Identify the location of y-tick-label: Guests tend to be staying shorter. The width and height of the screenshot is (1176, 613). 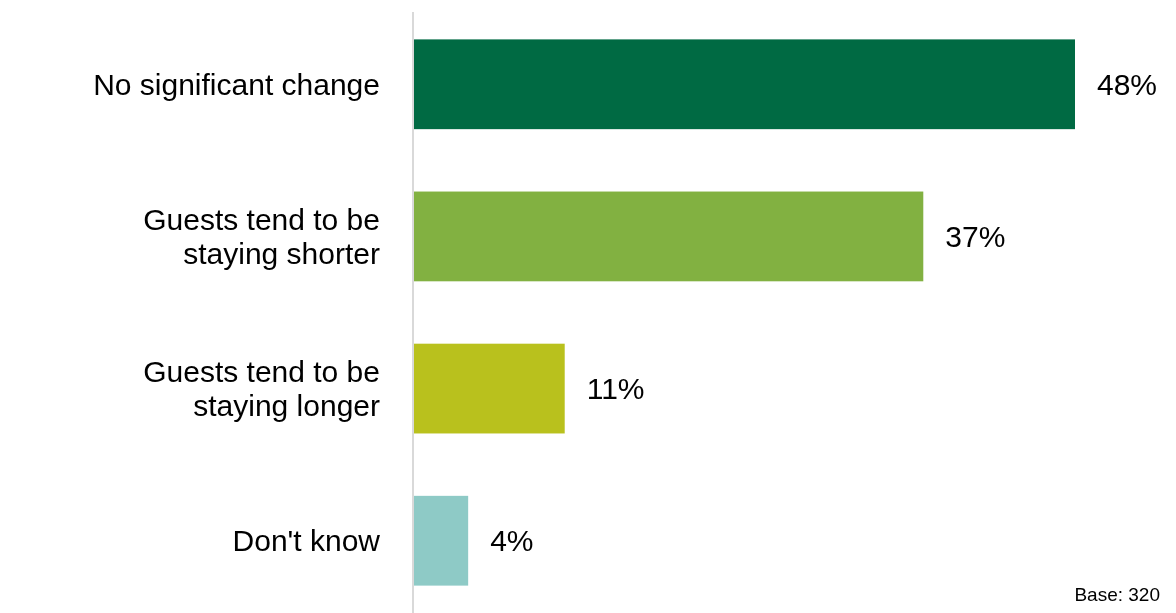
(261, 236).